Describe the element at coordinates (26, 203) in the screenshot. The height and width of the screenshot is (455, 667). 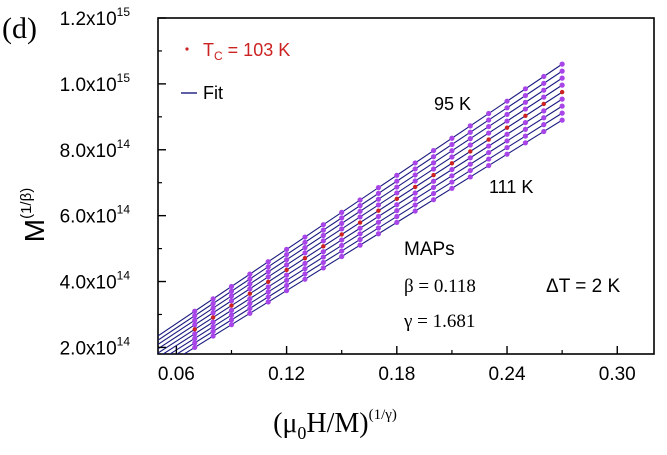
I see `y-axis-title-sup: (1/β)` at that location.